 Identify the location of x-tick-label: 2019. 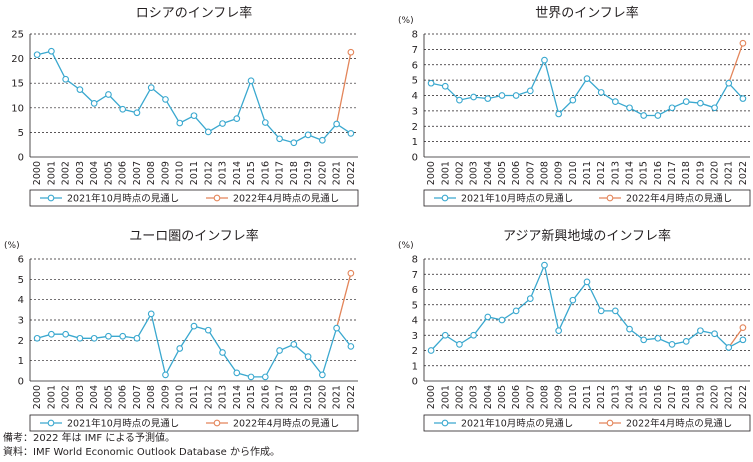
(700, 173).